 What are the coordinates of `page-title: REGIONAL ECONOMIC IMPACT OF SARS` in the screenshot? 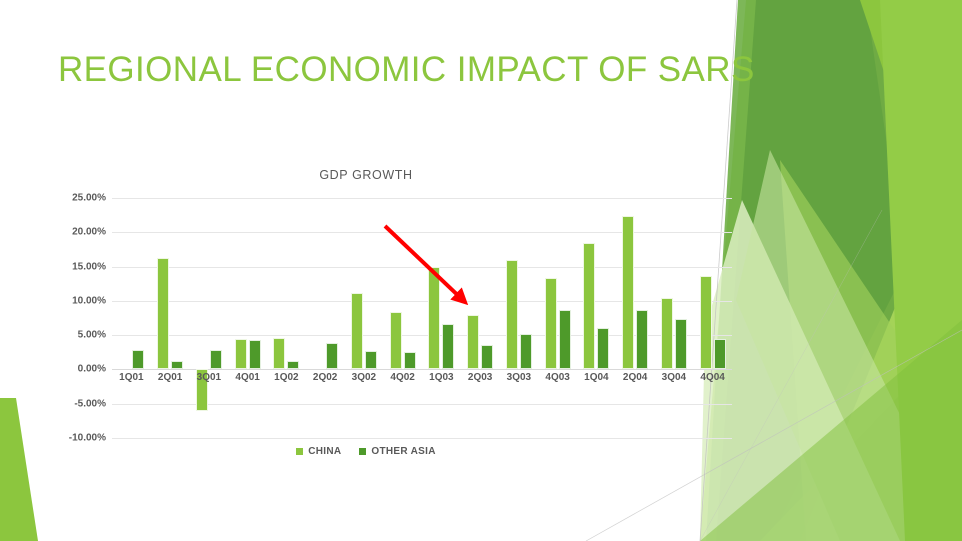 It's located at (406, 69).